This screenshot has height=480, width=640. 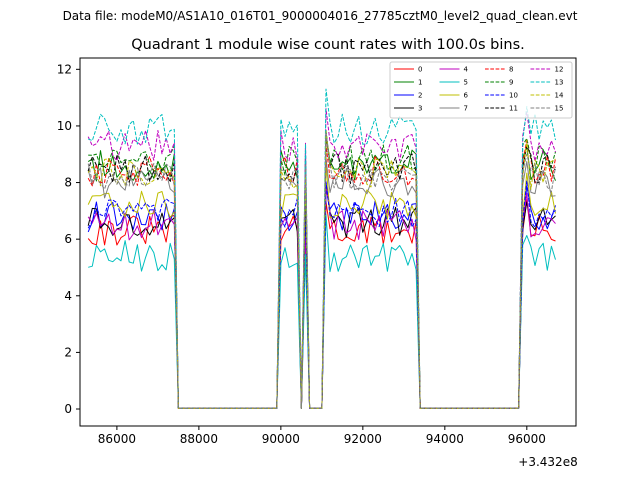 What do you see at coordinates (68, 183) in the screenshot?
I see `y-tick-label: 8` at bounding box center [68, 183].